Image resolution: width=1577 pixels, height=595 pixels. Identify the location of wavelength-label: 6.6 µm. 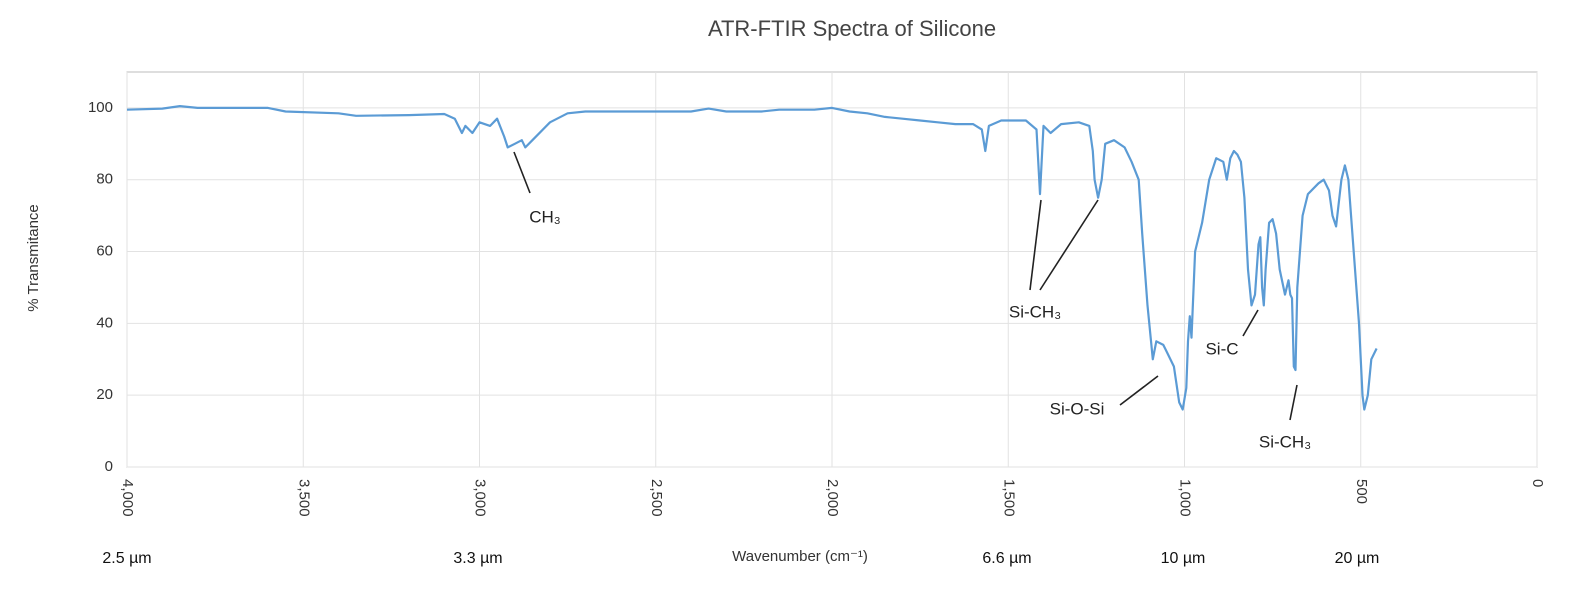
(1006, 558).